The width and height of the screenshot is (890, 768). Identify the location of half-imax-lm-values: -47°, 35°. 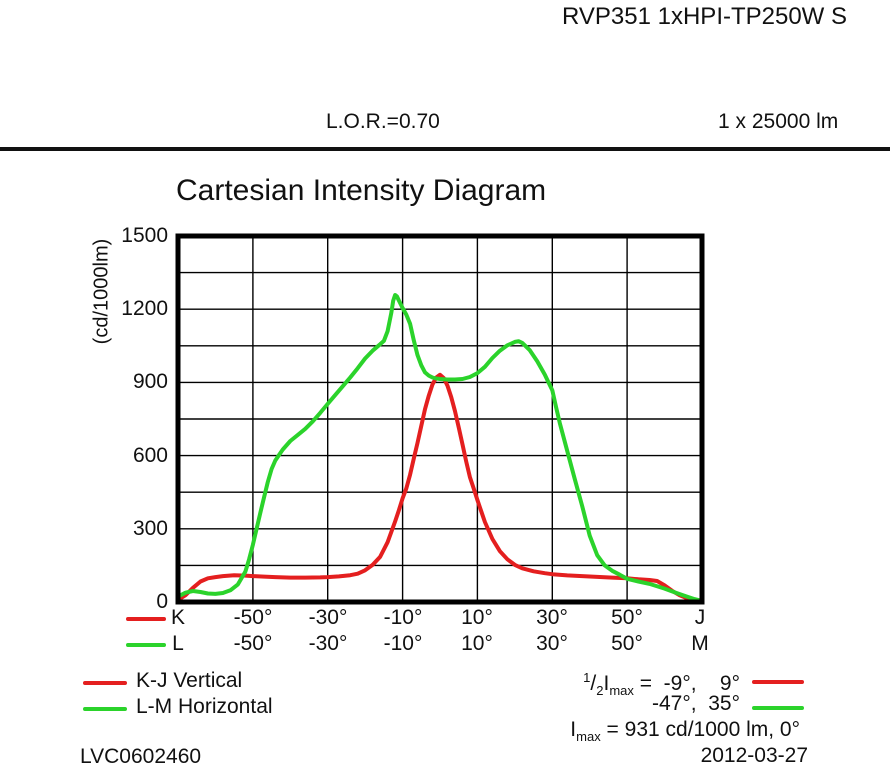
(695, 703).